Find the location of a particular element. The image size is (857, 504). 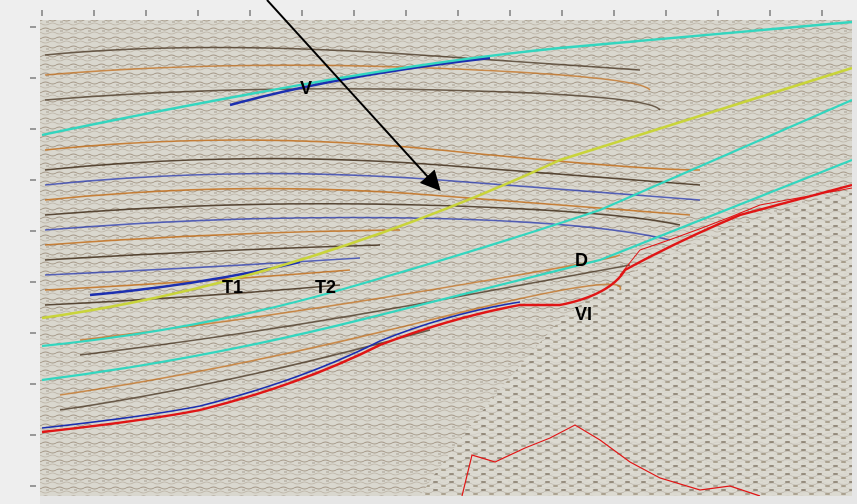

left-axis-strip is located at coordinates (20, 262).